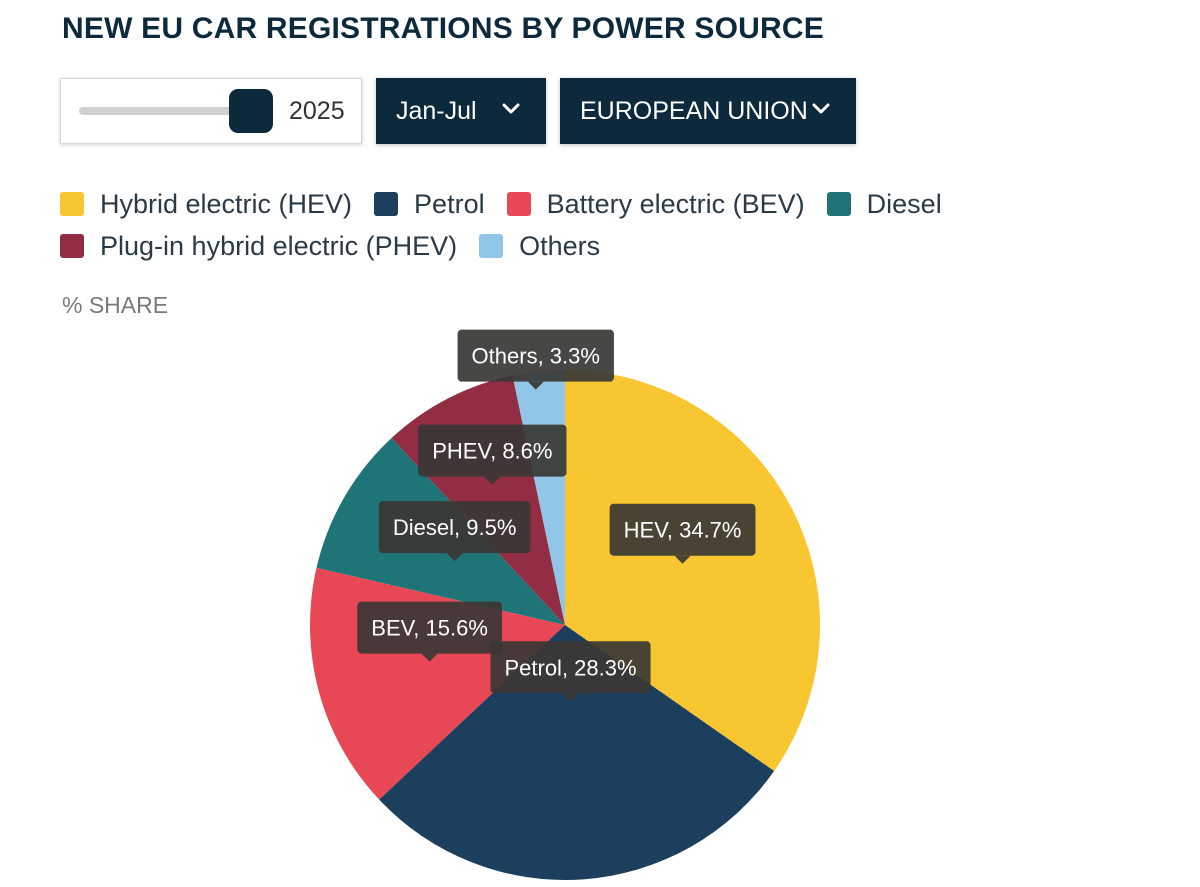 The width and height of the screenshot is (1200, 887). I want to click on unit-label: % SHARE, so click(115, 305).